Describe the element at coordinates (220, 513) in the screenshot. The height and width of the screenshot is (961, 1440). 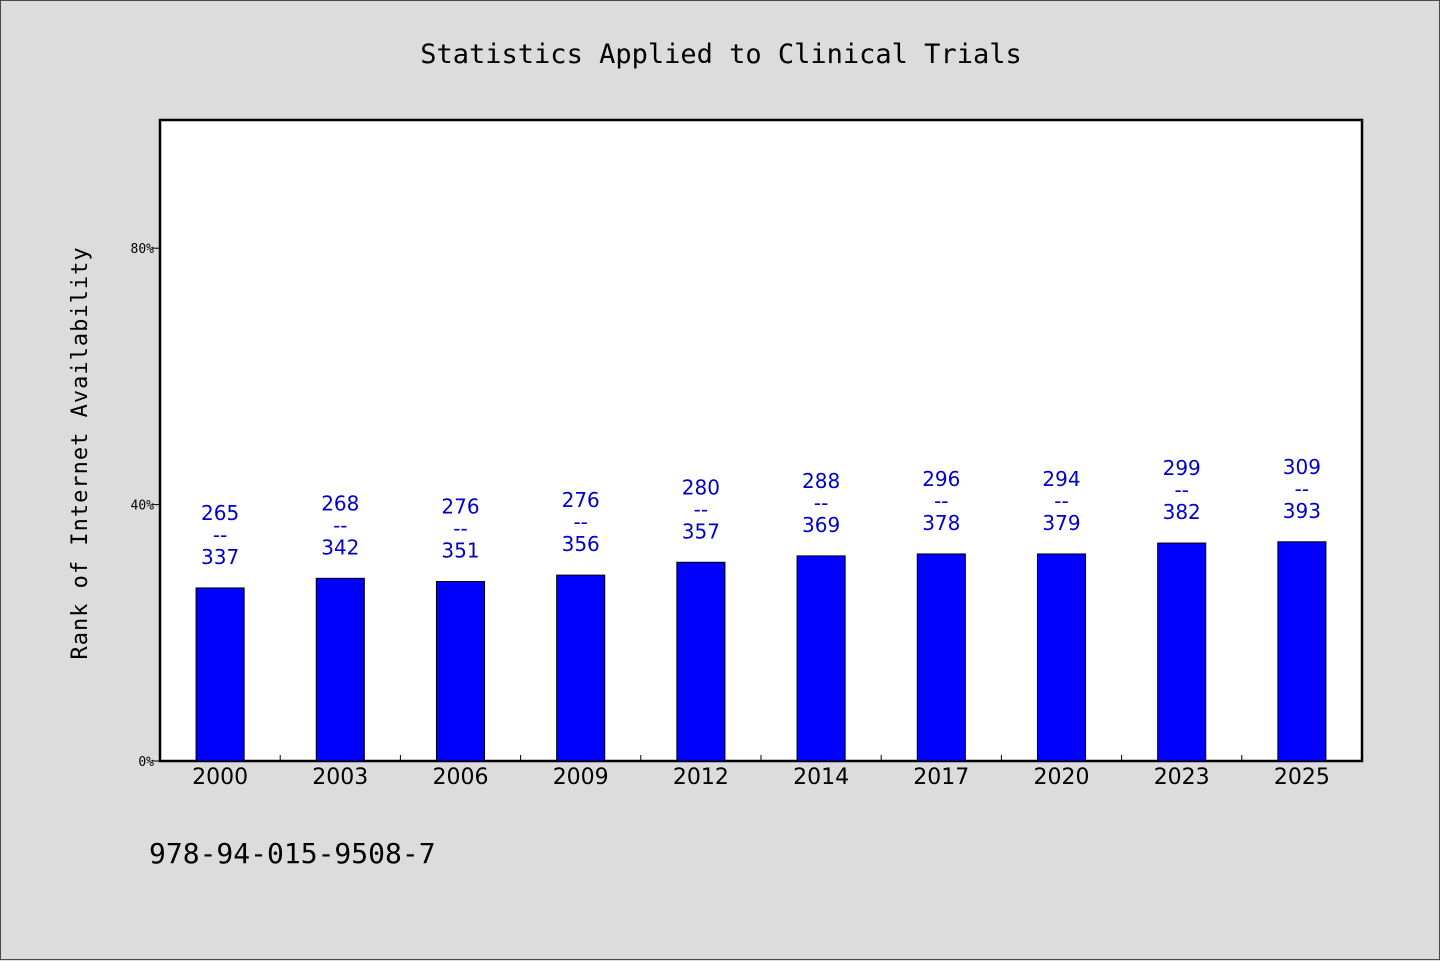
I see `data-label: 265` at that location.